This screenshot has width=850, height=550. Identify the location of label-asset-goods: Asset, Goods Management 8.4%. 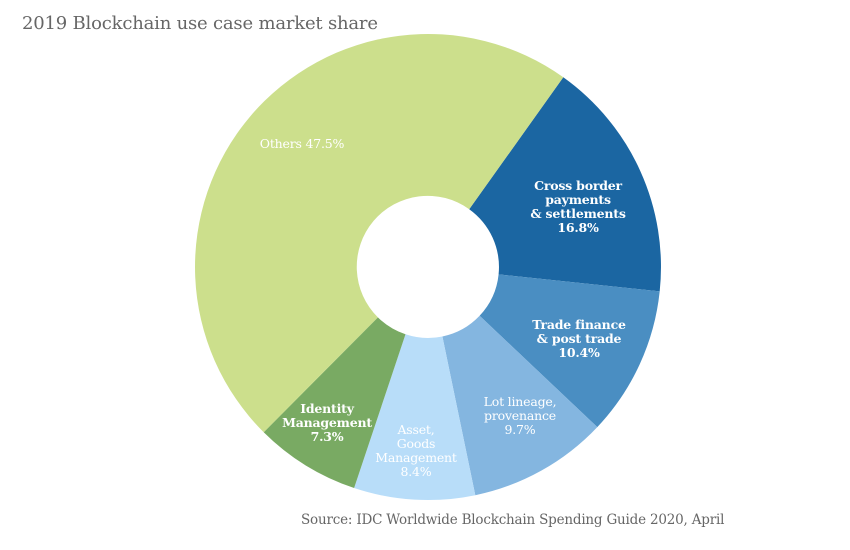
(416, 450).